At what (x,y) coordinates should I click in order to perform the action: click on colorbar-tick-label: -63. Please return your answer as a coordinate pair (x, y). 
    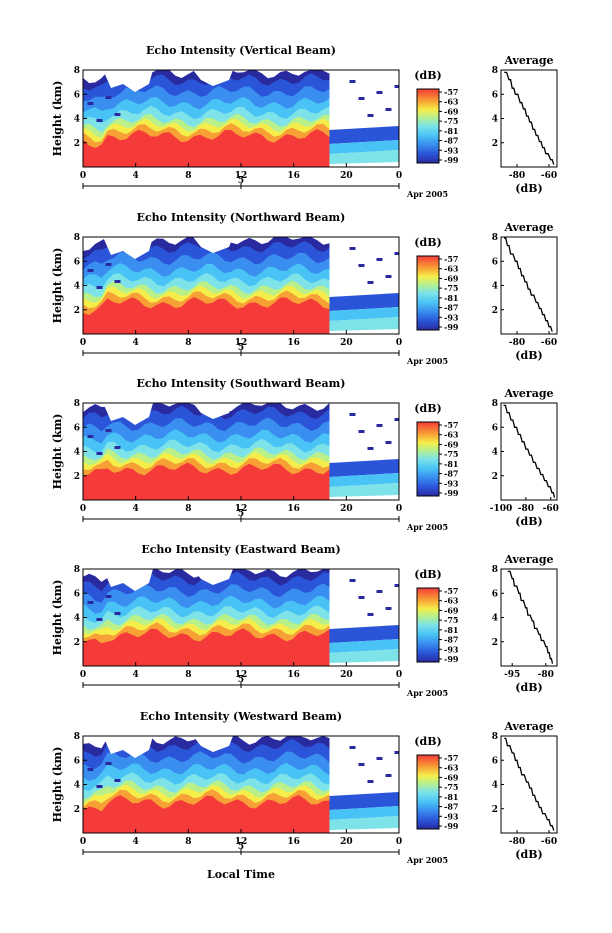
    Looking at the image, I should click on (451, 601).